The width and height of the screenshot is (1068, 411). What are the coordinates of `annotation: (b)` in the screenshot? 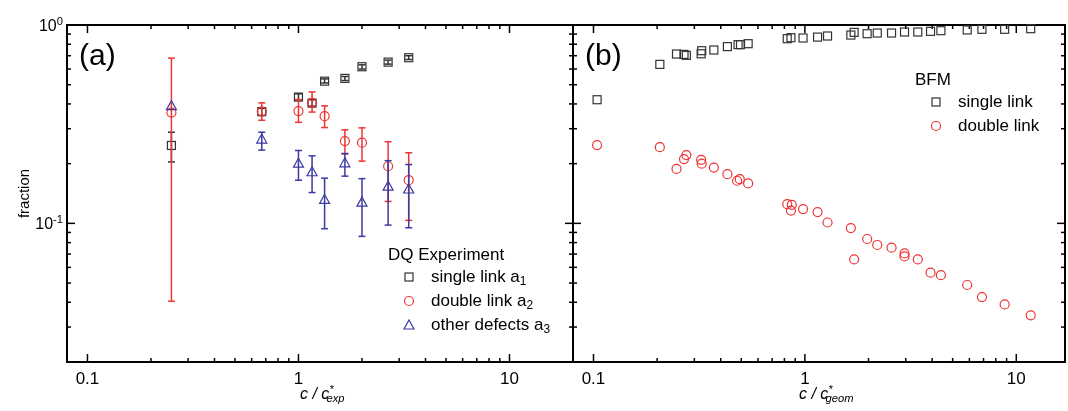 It's located at (603, 54).